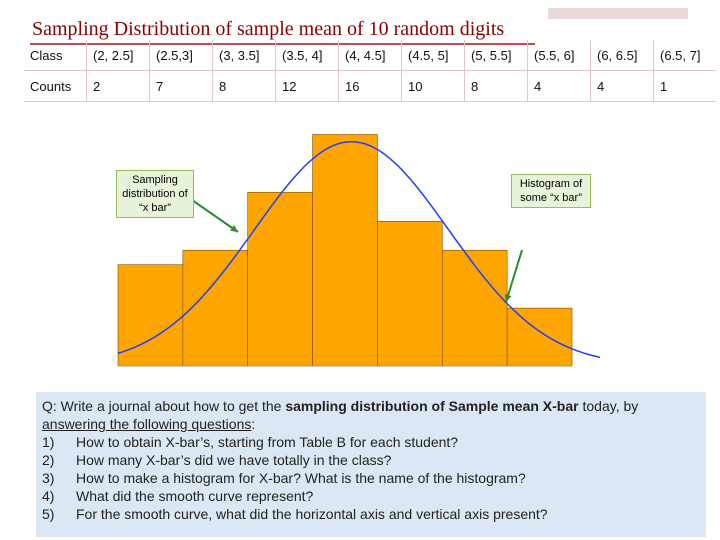  What do you see at coordinates (307, 86) in the screenshot?
I see `table-cell: 12` at bounding box center [307, 86].